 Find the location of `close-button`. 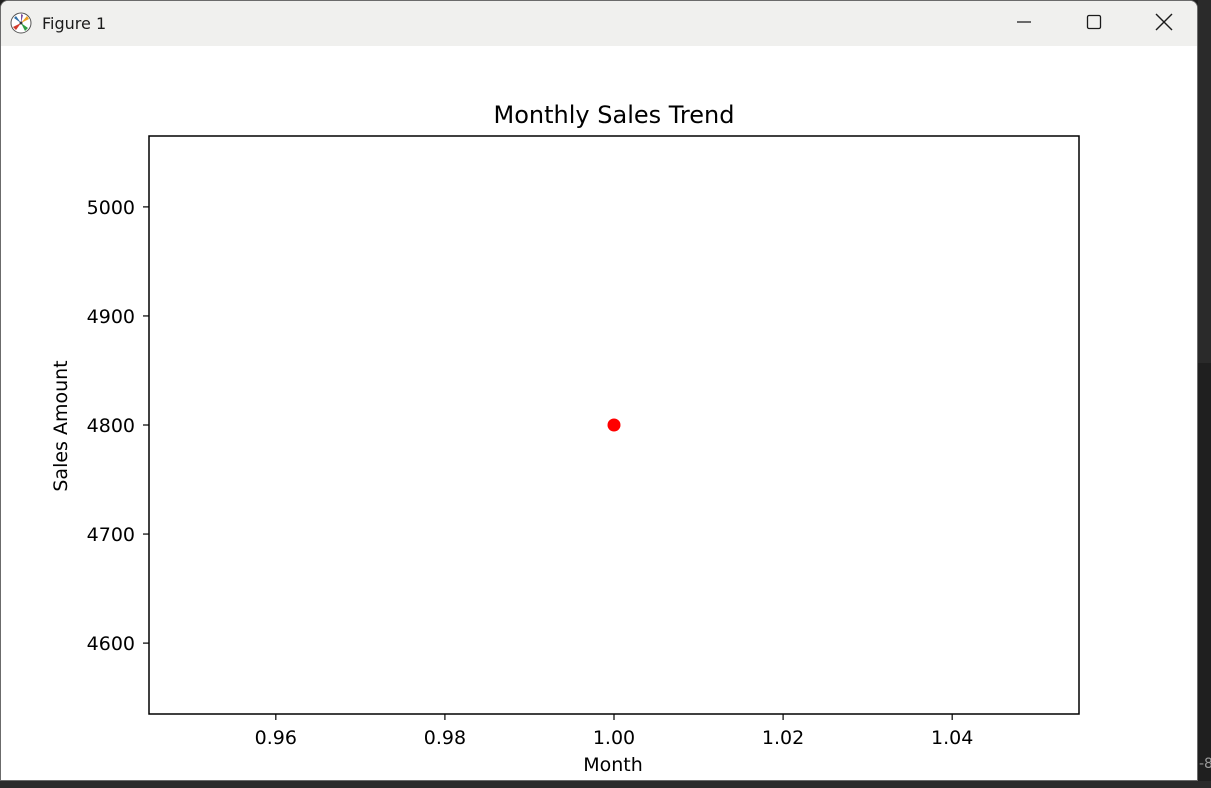

close-button is located at coordinates (1163, 23).